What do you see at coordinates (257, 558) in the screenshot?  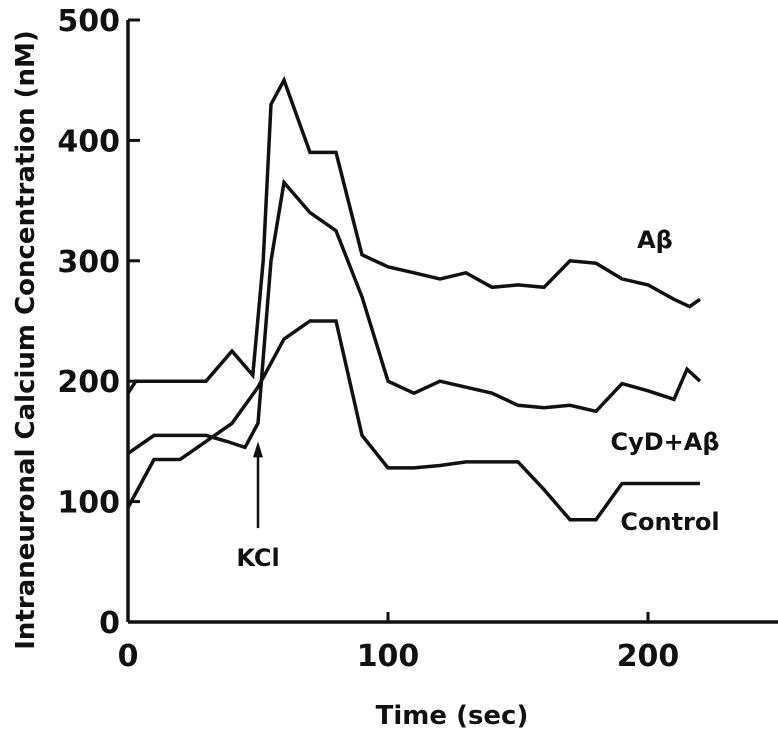 I see `kcl-annotation-label: KCl` at bounding box center [257, 558].